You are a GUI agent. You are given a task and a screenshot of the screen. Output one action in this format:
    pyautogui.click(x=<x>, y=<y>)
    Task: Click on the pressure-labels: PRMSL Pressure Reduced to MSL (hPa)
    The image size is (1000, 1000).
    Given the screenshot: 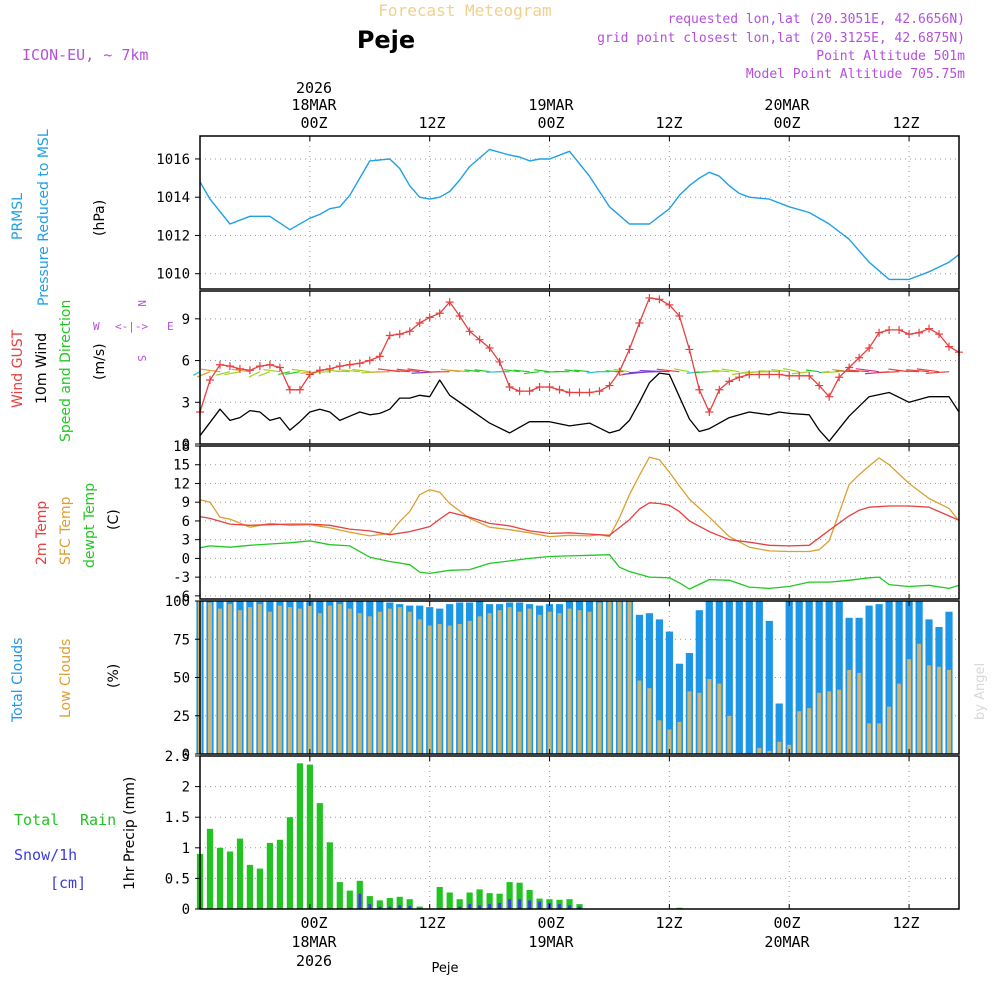 What is the action you would take?
    pyautogui.click(x=59, y=217)
    